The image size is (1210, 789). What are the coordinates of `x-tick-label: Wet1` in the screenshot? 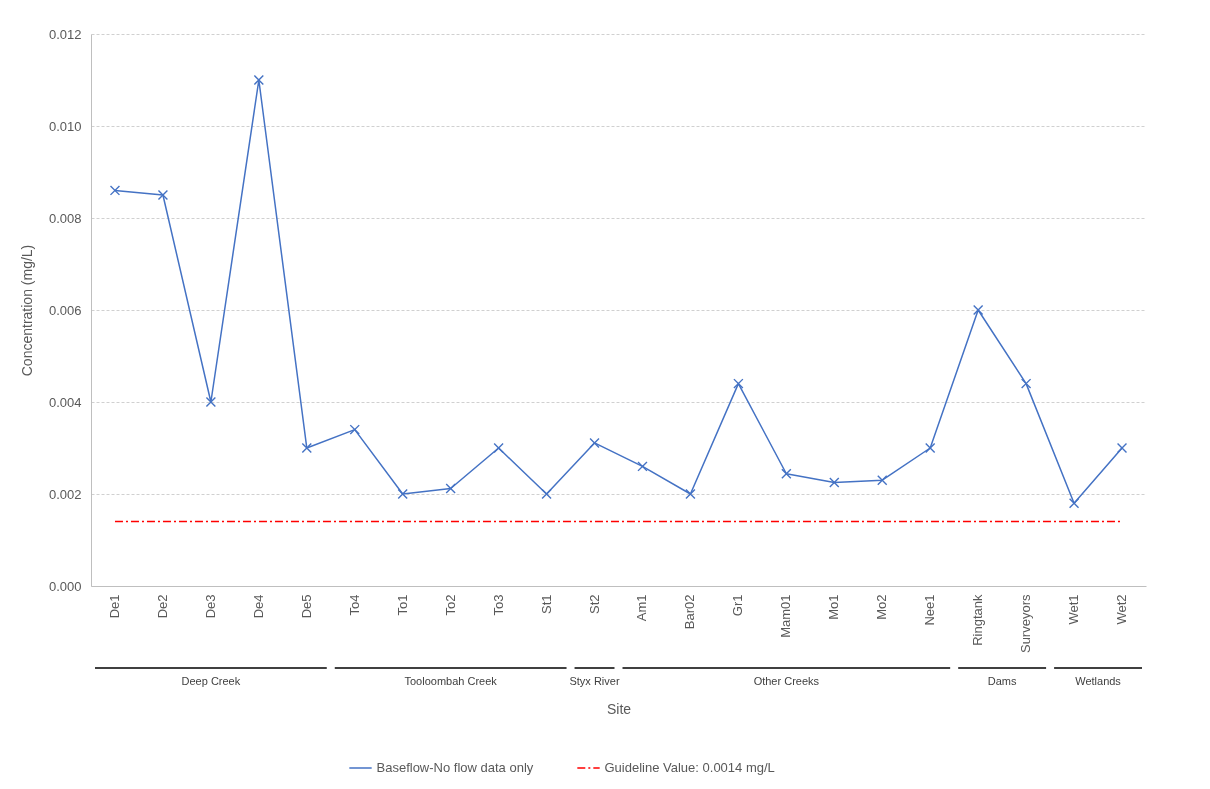 It's located at (1074, 609).